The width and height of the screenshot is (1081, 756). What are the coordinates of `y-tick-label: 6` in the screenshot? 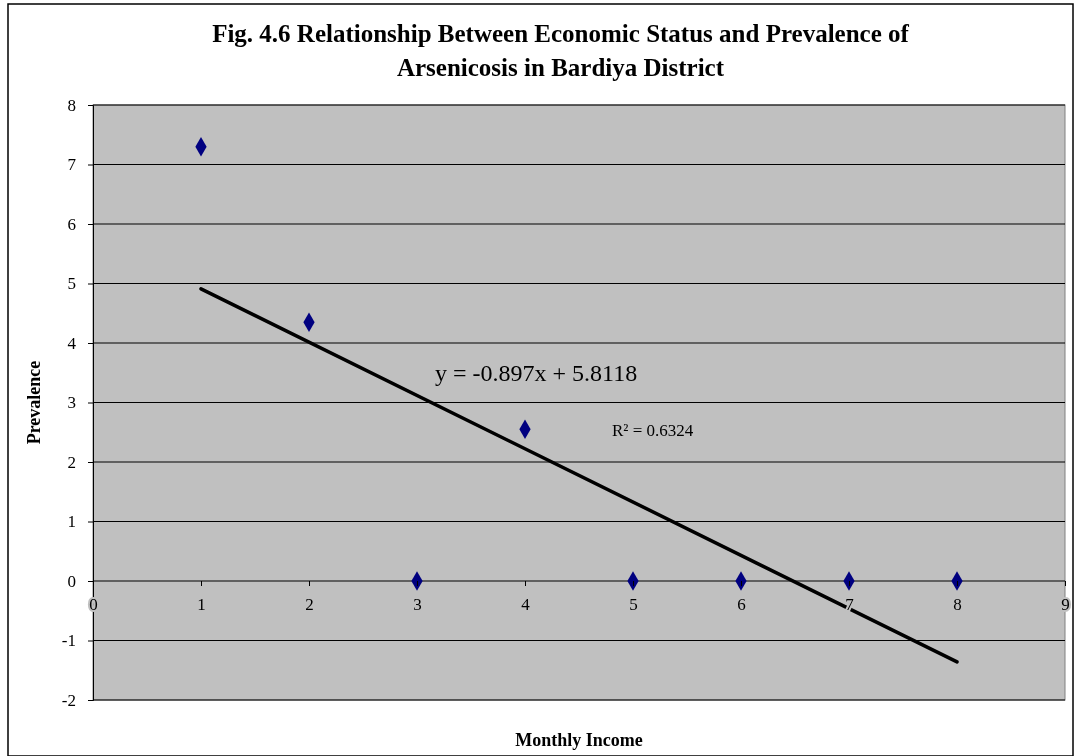 It's located at (71, 224).